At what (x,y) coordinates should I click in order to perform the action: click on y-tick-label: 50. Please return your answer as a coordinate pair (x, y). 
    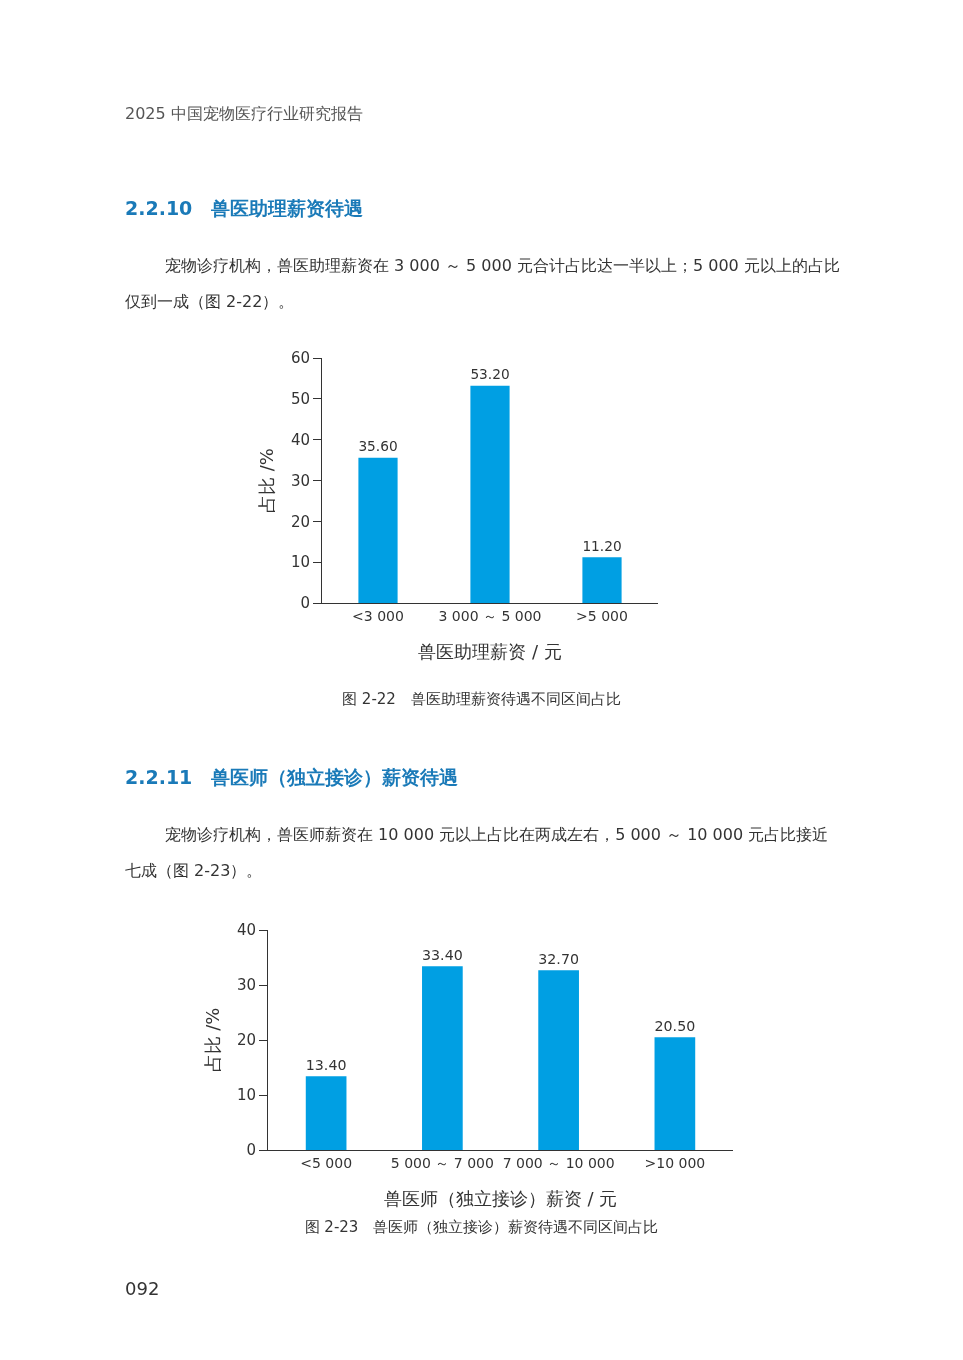
    Looking at the image, I should click on (300, 399).